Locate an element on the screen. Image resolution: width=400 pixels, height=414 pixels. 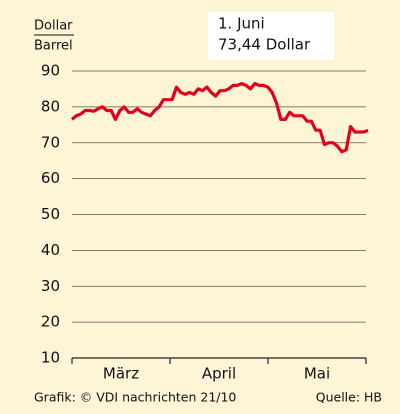
credit: Grafik: © VDI nachrichten 21/10 is located at coordinates (135, 397).